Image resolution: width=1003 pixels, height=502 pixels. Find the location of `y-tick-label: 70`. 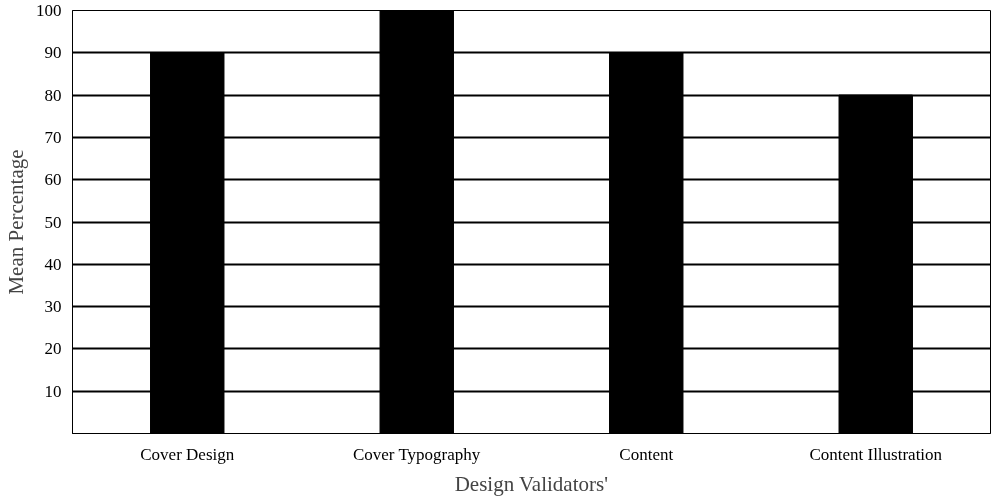

y-tick-label: 70 is located at coordinates (53, 137).